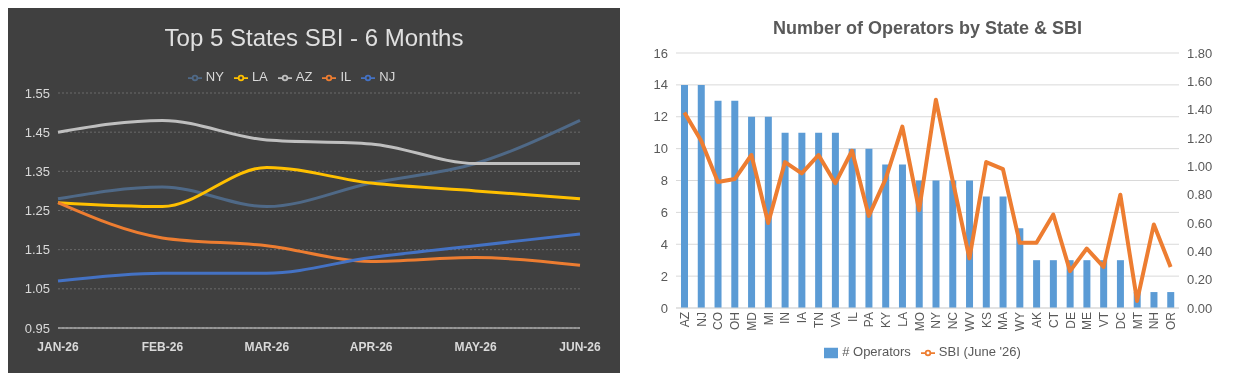  What do you see at coordinates (304, 76) in the screenshot?
I see `legend-label: AZ` at bounding box center [304, 76].